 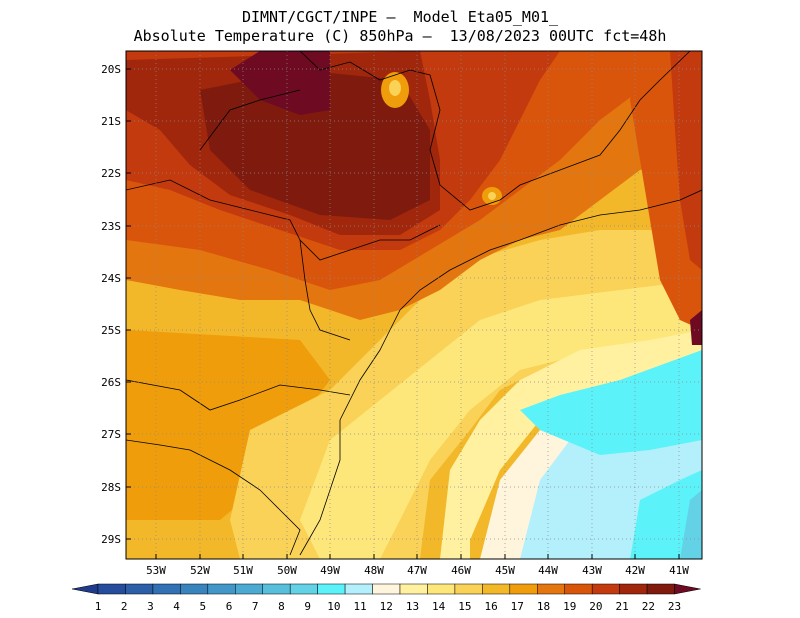 What do you see at coordinates (543, 606) in the screenshot?
I see `colorbar-label-18: 18` at bounding box center [543, 606].